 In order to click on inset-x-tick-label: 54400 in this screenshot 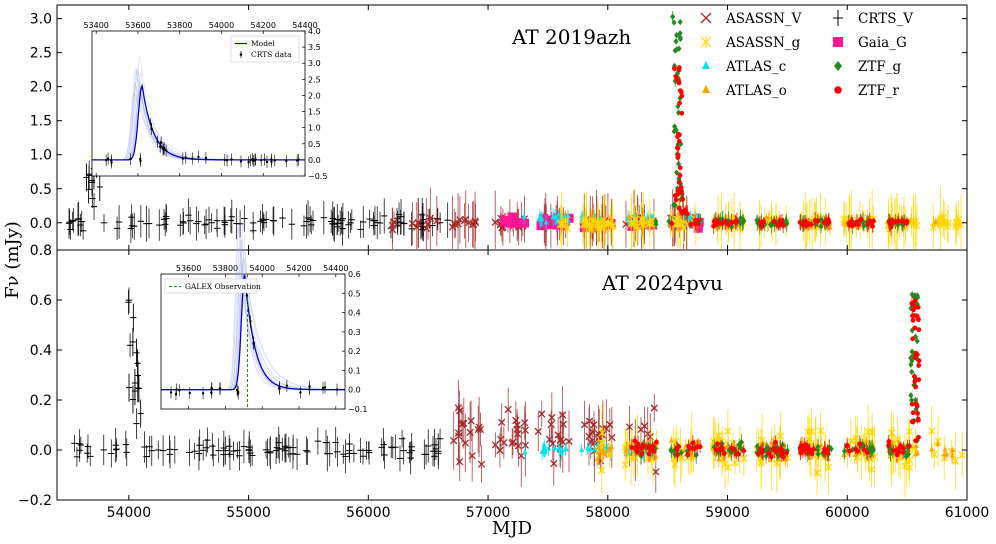, I will do `click(335, 268)`.